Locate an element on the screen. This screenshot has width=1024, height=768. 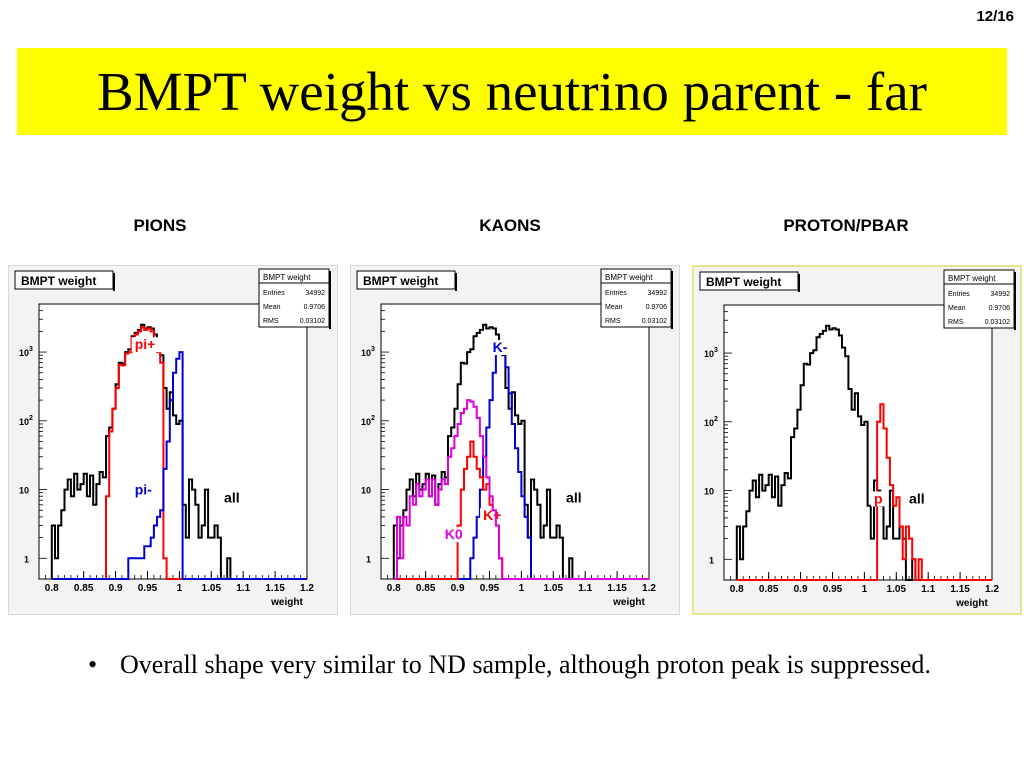
histogram-line-pi- is located at coordinates (179, 465).